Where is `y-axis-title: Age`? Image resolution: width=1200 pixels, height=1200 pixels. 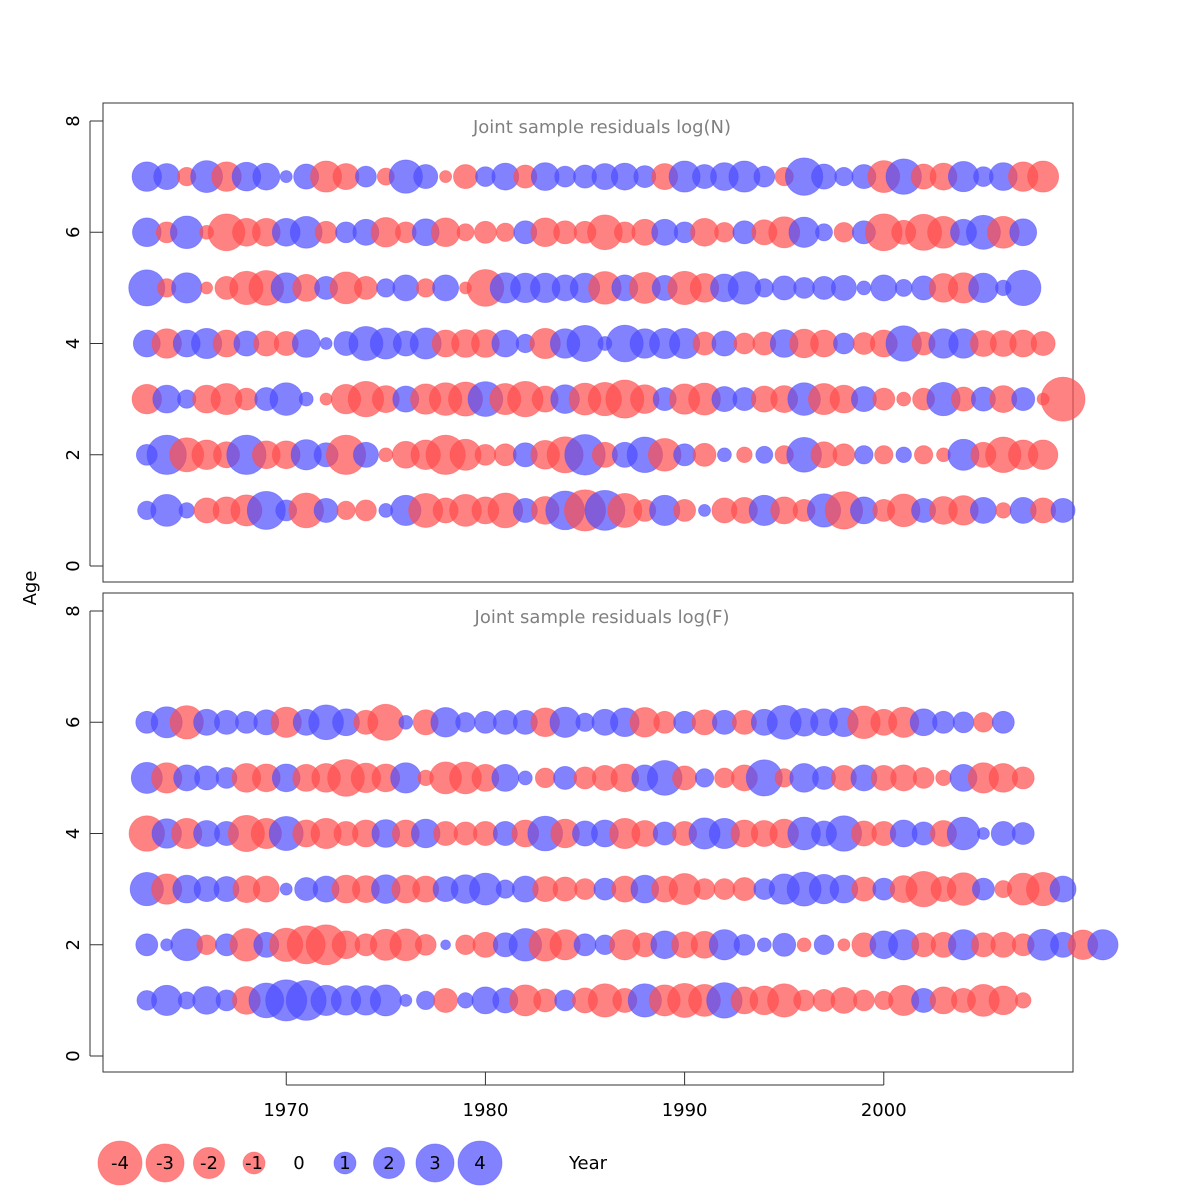
y-axis-title: Age is located at coordinates (30, 588).